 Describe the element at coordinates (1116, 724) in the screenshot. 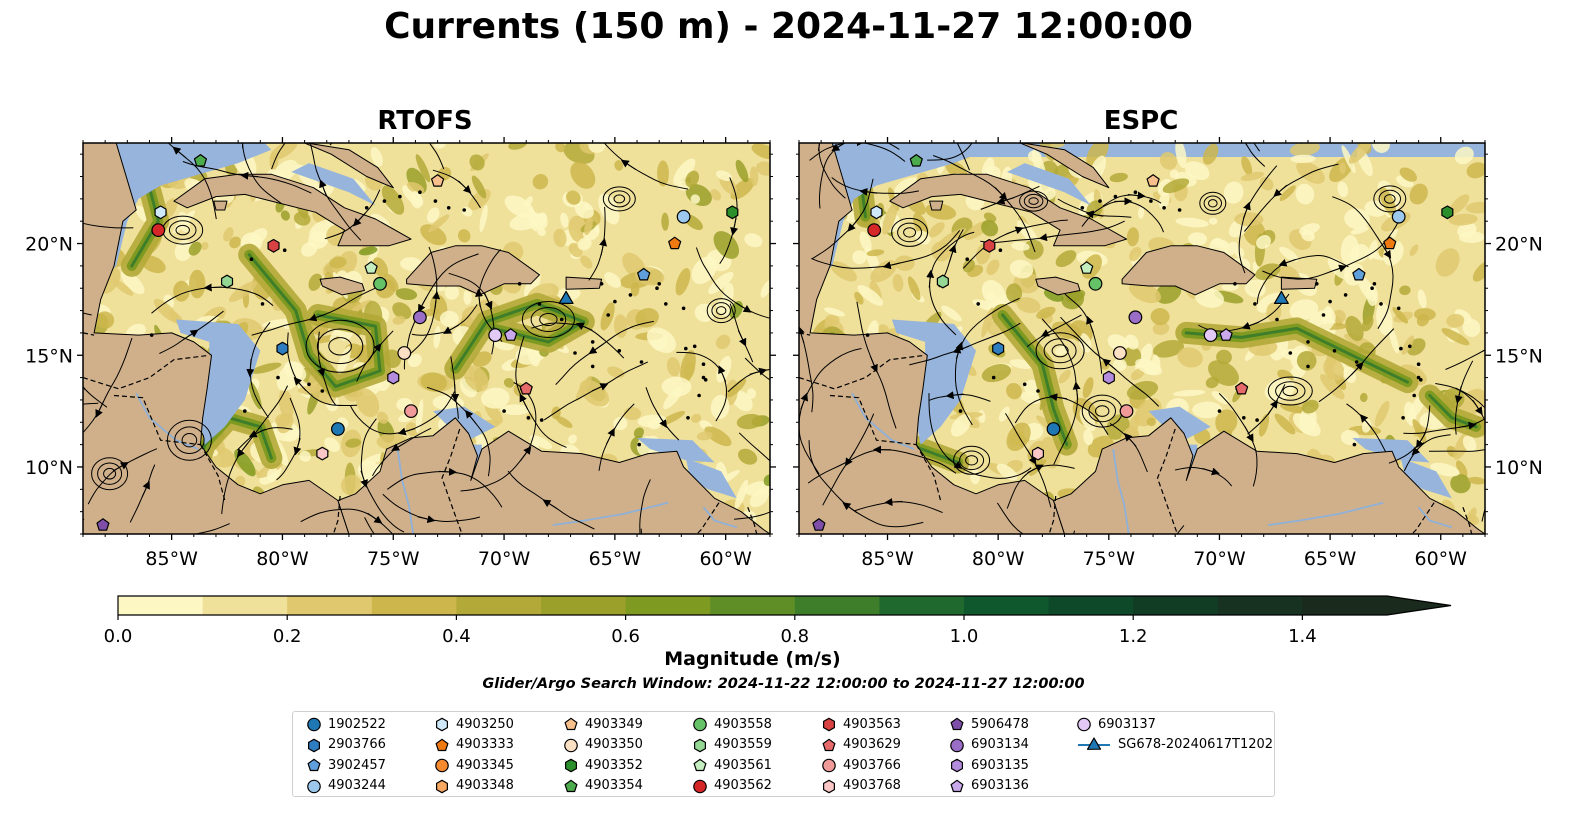

I see `legend-item: 6903137` at that location.